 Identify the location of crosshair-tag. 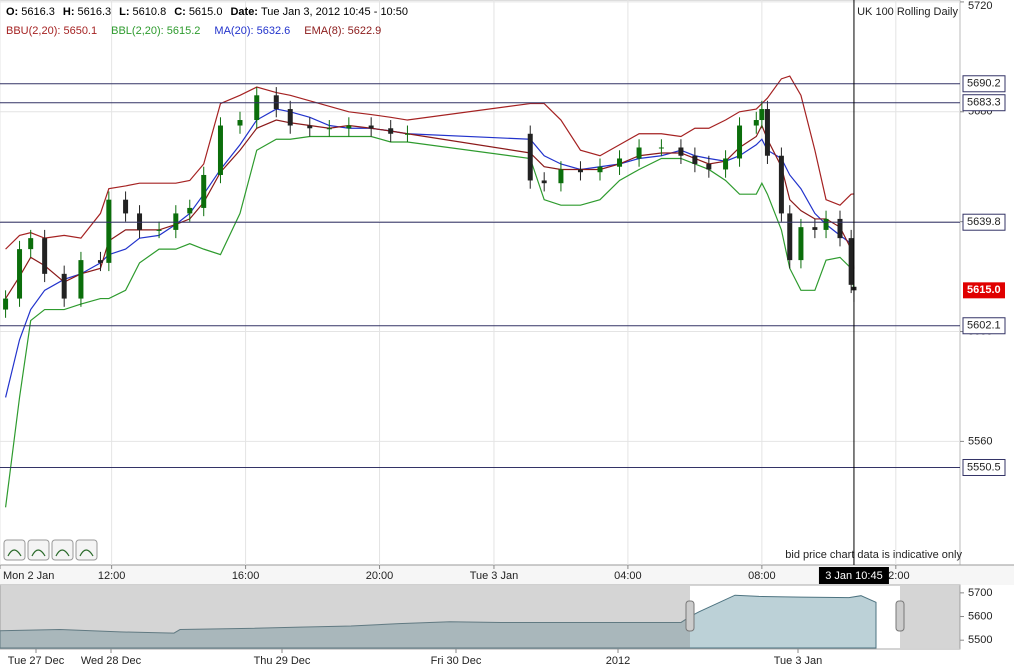
(853, 575).